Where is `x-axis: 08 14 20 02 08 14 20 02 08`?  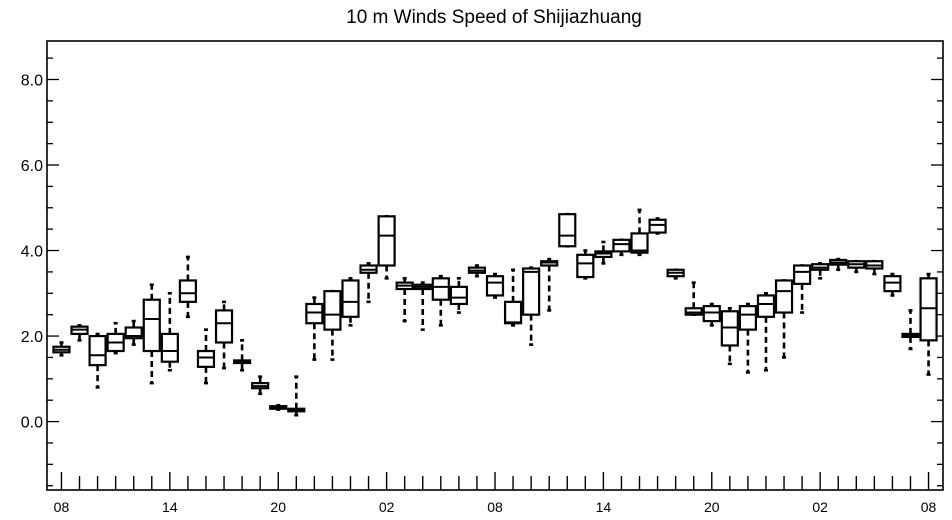
x-axis: 08 14 20 02 08 14 20 02 08 is located at coordinates (495, 493).